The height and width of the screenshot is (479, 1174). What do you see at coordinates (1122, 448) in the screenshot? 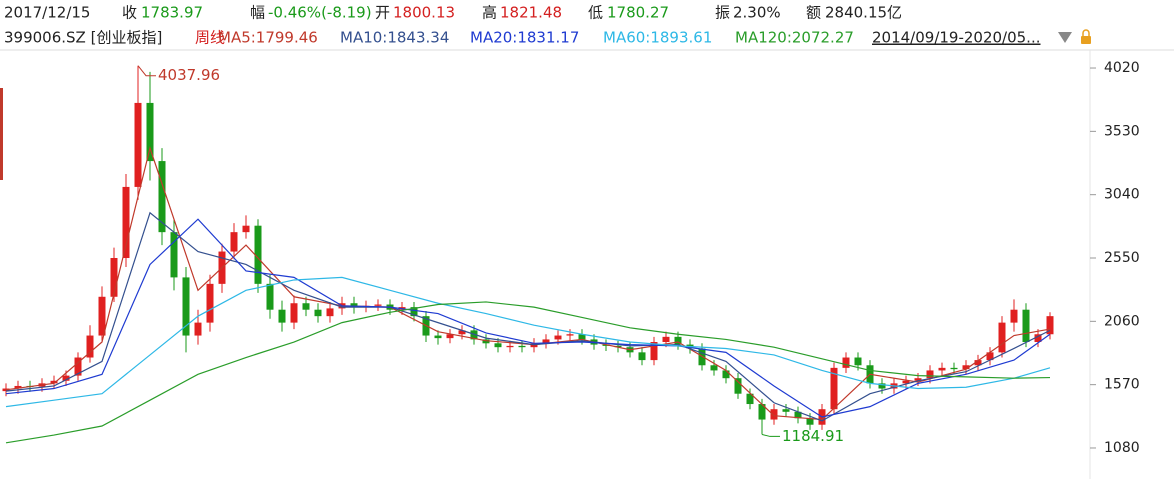
I see `y-tick-label: 1080` at bounding box center [1122, 448].